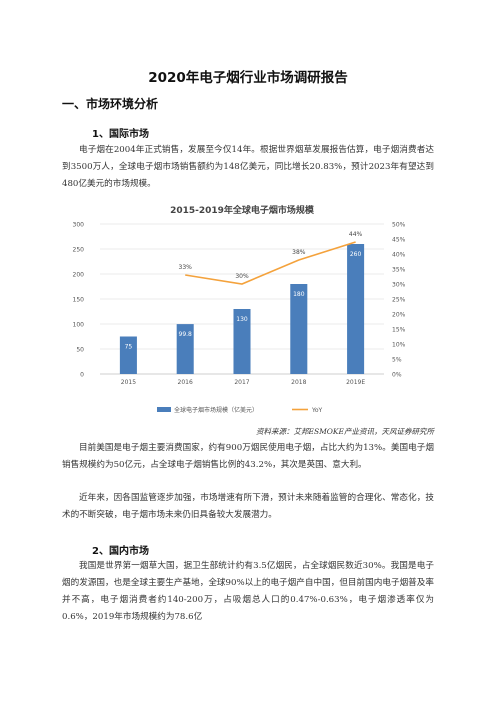  I want to click on yoy-line, so click(270, 263).